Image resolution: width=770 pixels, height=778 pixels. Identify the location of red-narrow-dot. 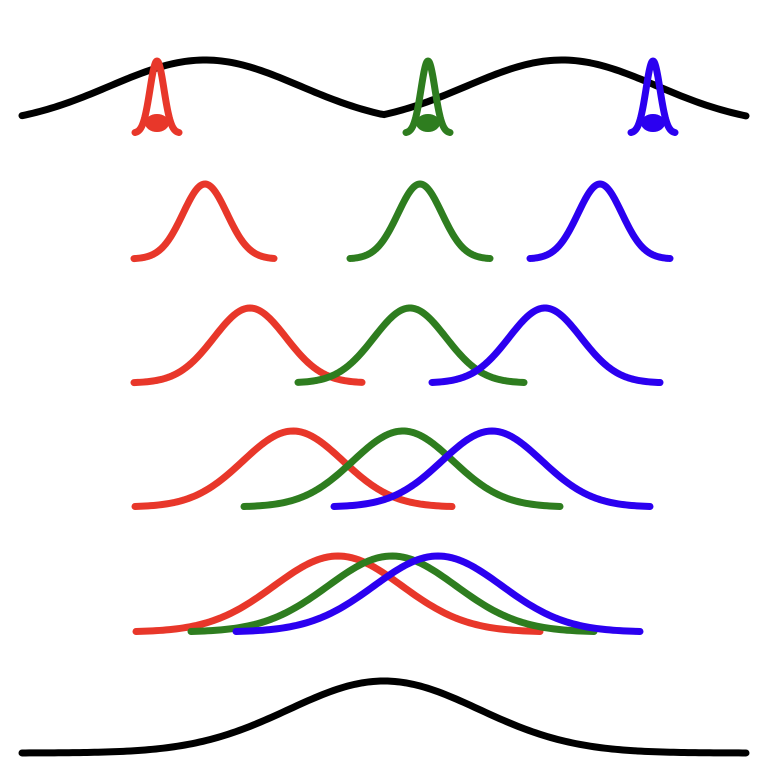
(157, 123).